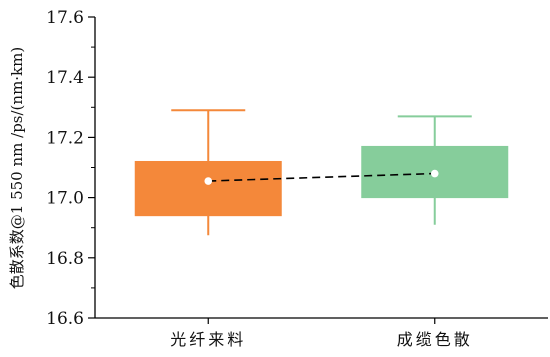  Describe the element at coordinates (208, 188) in the screenshot. I see `box-iqr` at that location.